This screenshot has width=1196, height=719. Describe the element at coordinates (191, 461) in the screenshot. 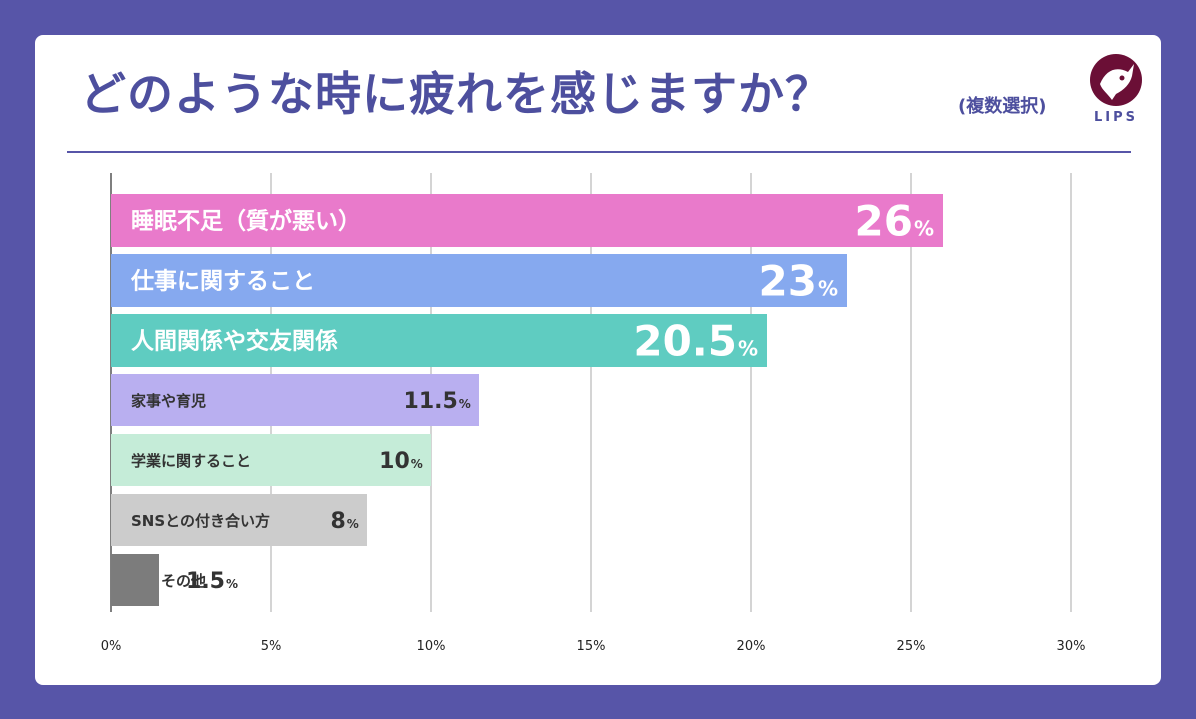

I see `category-label: 学業に関すること` at that location.